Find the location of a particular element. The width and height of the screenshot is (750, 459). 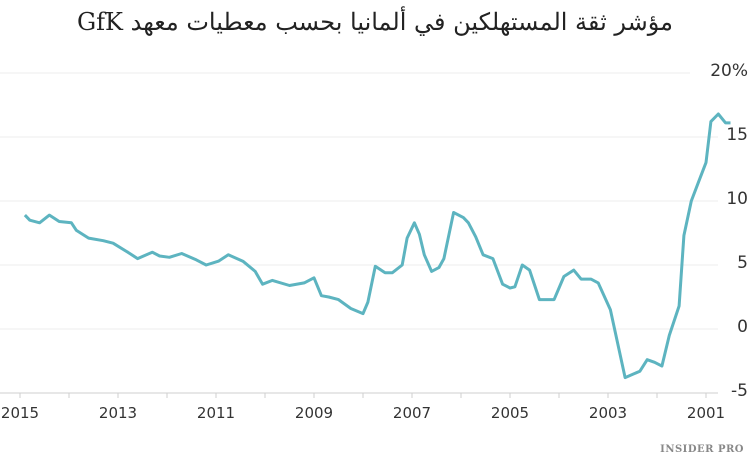

x-tick-label: 2005 is located at coordinates (510, 413).